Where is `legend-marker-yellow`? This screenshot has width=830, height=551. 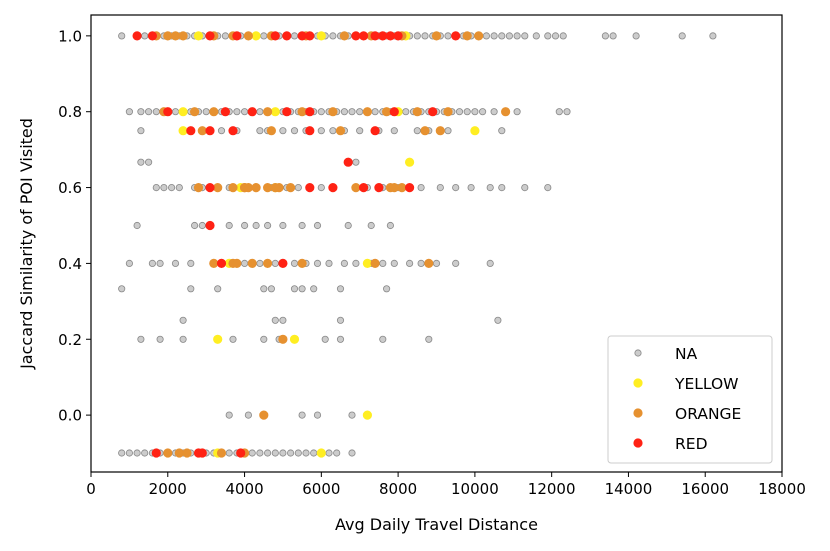
legend-marker-yellow is located at coordinates (638, 383).